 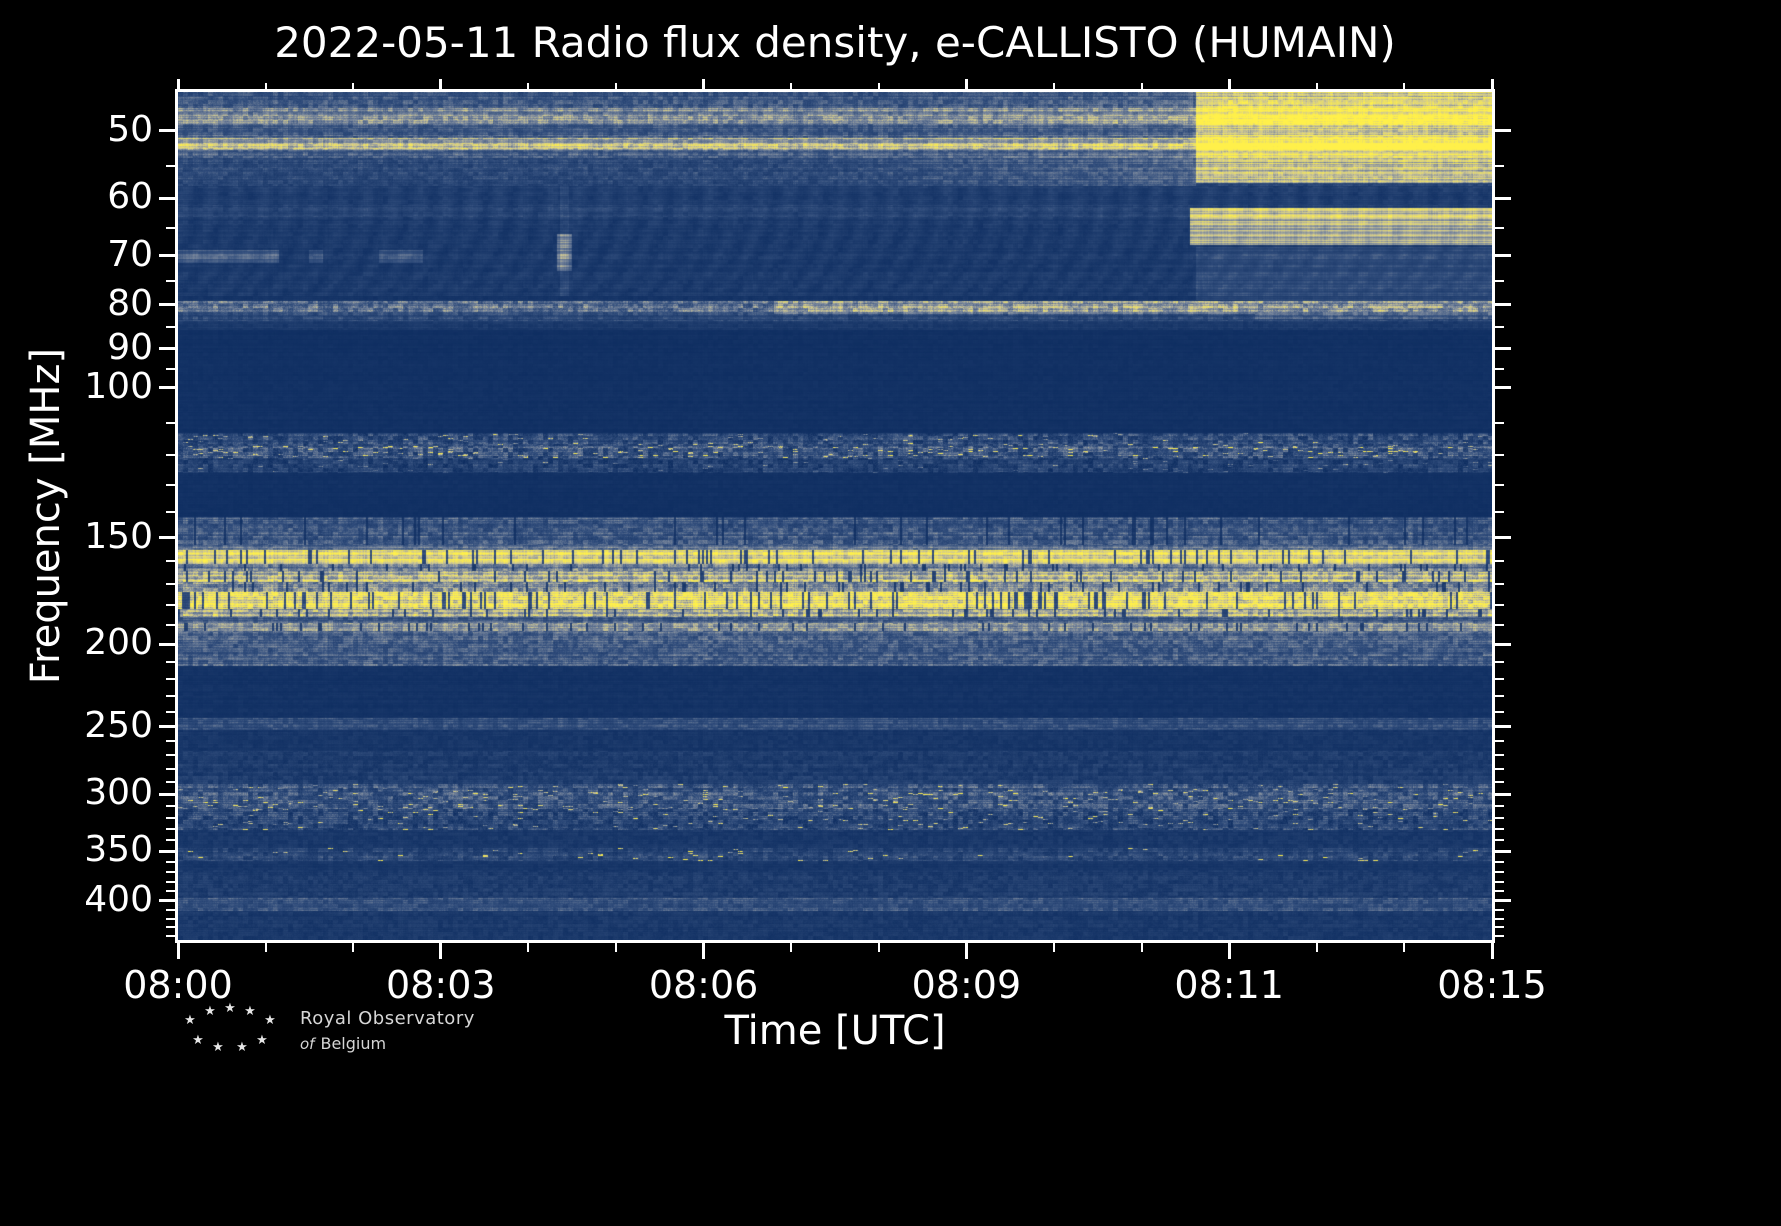 I want to click on y-tick-label: 350, so click(x=118, y=850).